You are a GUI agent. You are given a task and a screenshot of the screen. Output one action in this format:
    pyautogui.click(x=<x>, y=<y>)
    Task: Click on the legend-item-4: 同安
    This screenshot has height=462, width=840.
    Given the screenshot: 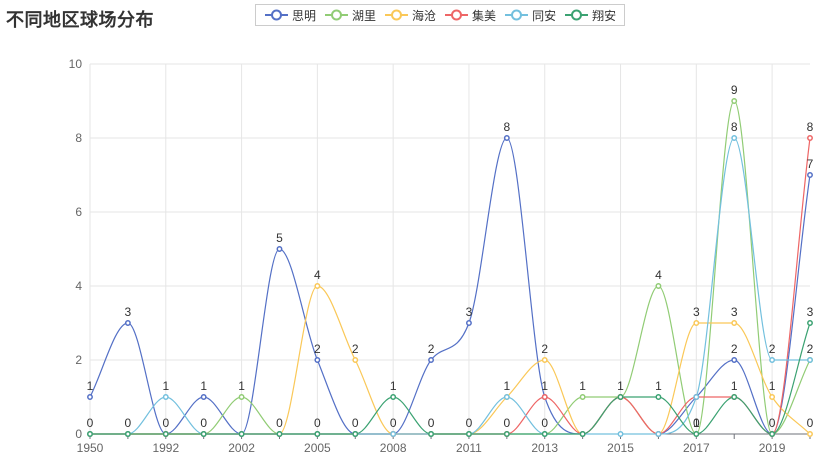 What is the action you would take?
    pyautogui.click(x=530, y=15)
    